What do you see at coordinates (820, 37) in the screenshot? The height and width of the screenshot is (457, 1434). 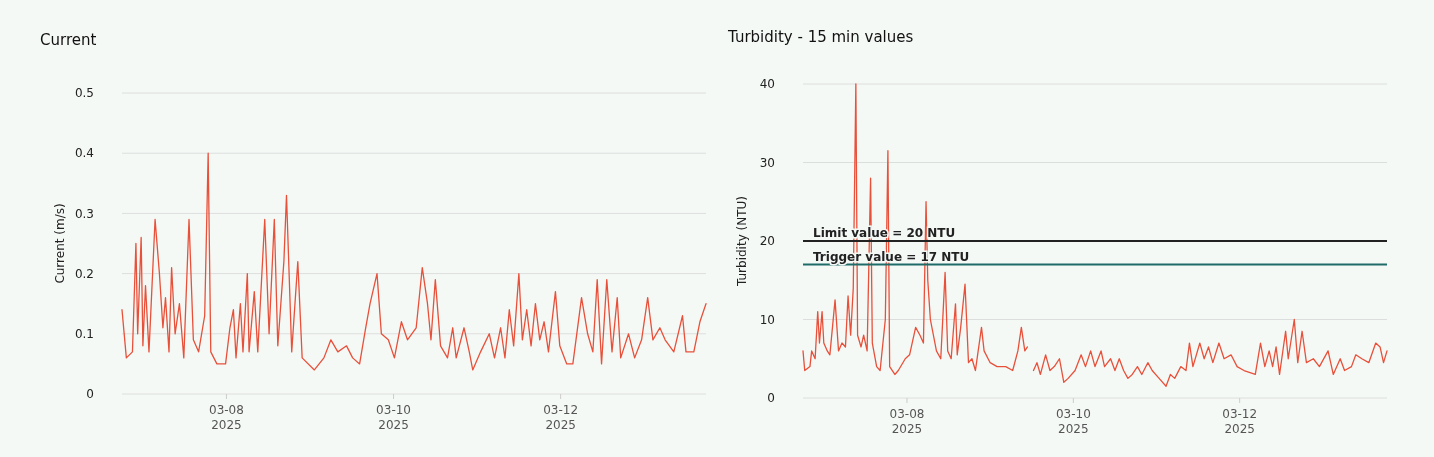 I see `chart-title: Turbidity - 15 min values` at bounding box center [820, 37].